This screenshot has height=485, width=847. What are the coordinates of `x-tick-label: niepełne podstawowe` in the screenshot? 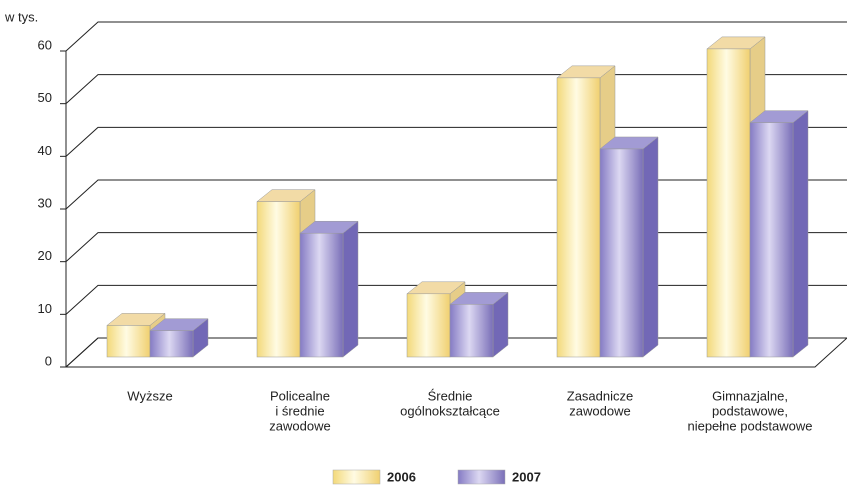 It's located at (749, 425).